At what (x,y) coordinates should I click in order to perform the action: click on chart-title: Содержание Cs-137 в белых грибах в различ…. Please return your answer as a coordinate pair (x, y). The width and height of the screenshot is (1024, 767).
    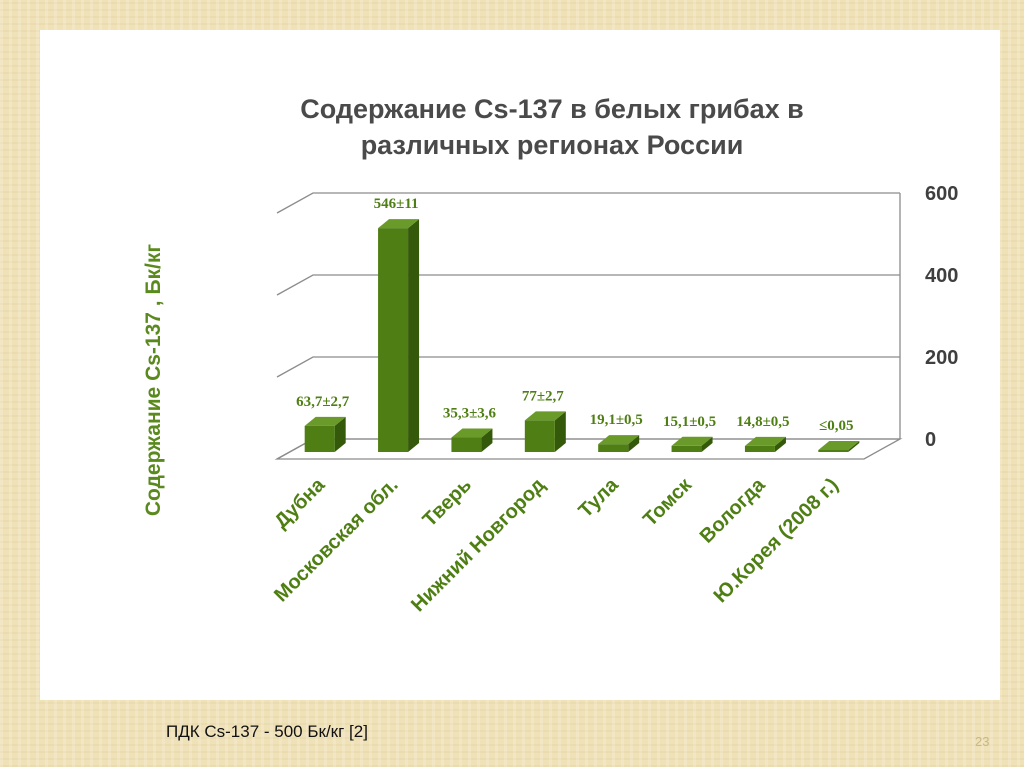
    Looking at the image, I should click on (552, 127).